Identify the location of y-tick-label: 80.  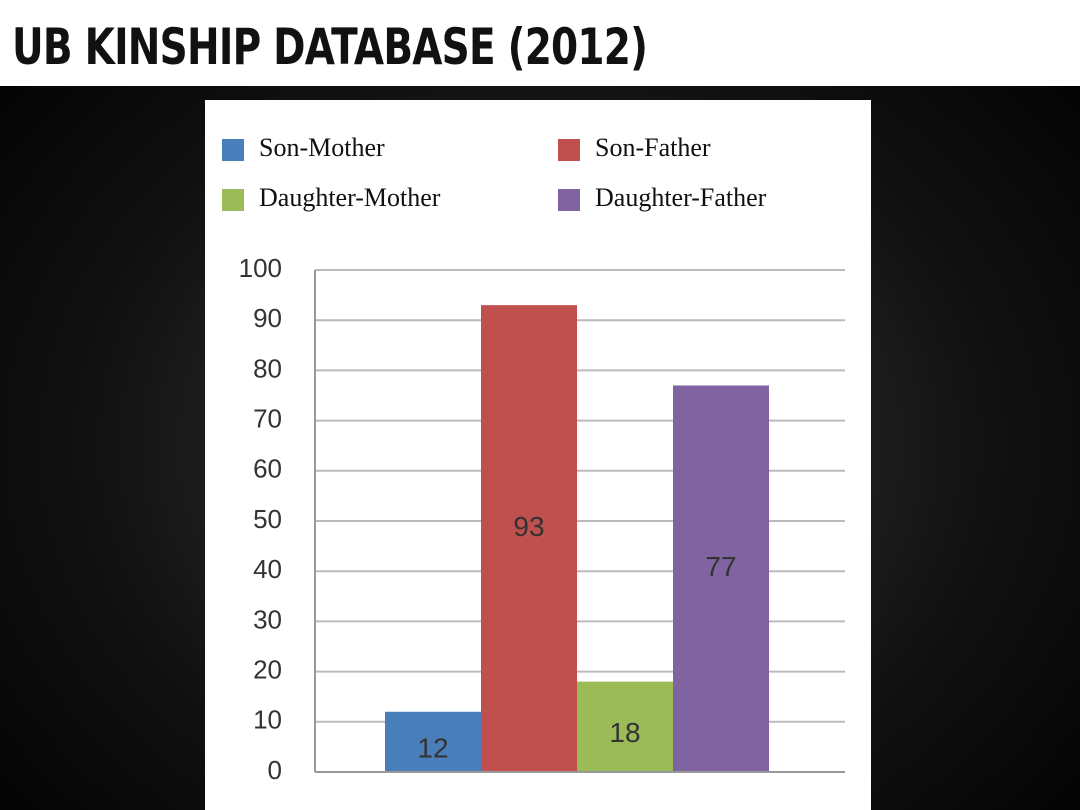
(267, 368).